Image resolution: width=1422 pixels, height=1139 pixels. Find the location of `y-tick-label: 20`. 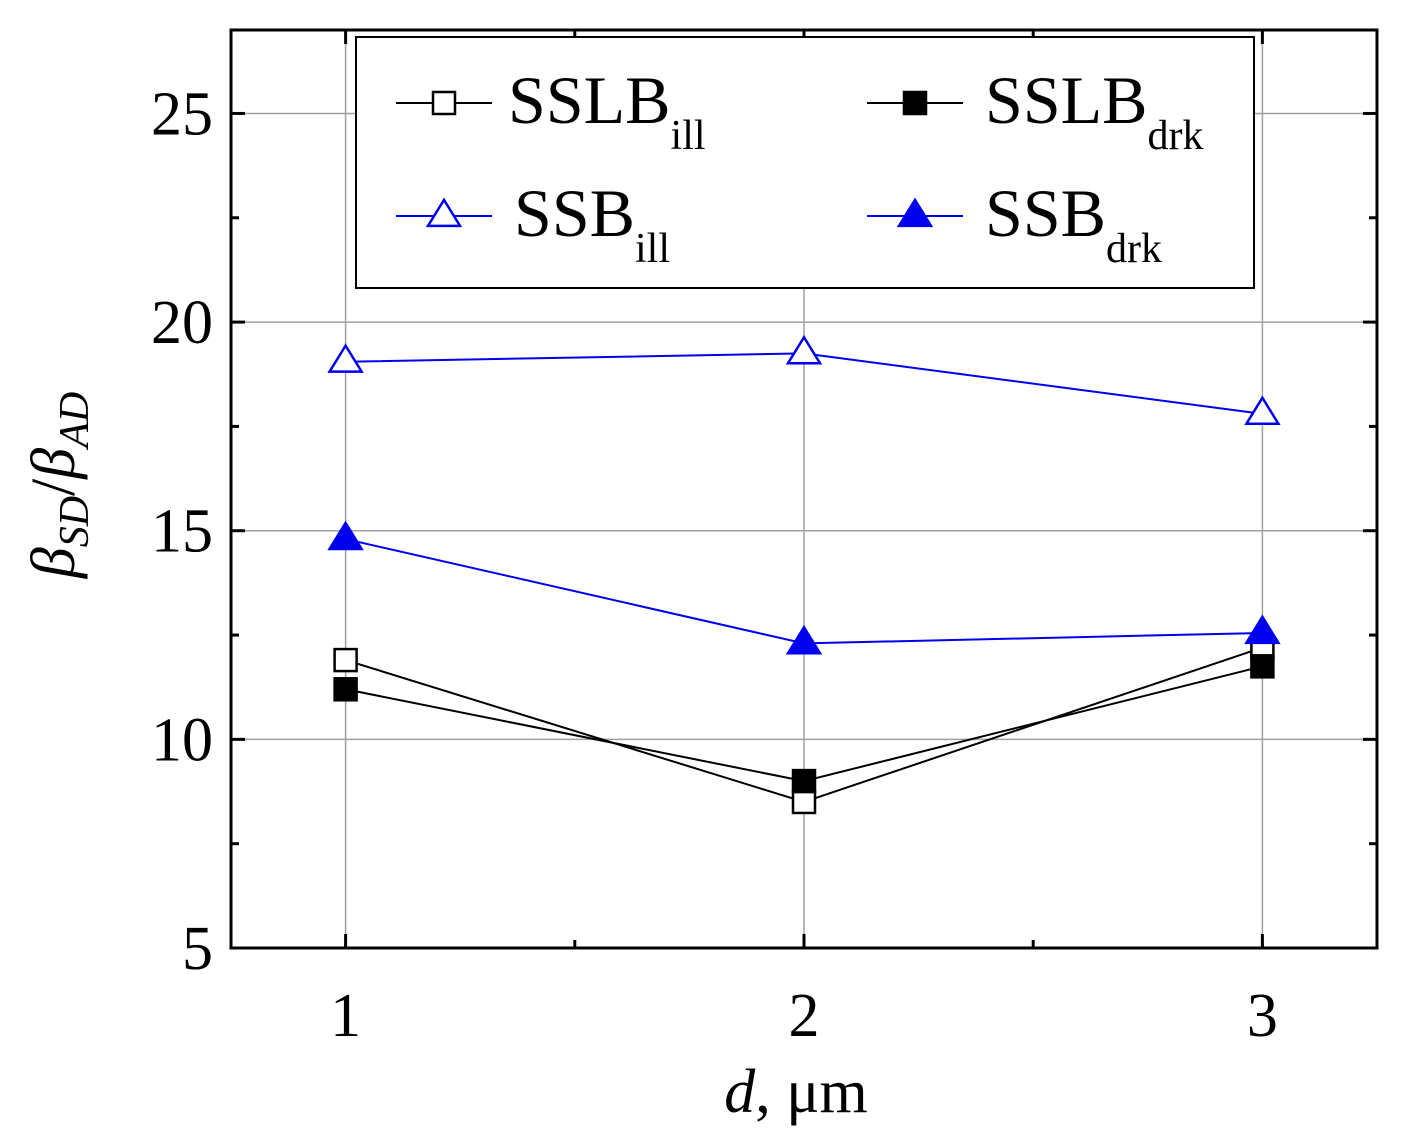

y-tick-label: 20 is located at coordinates (182, 323).